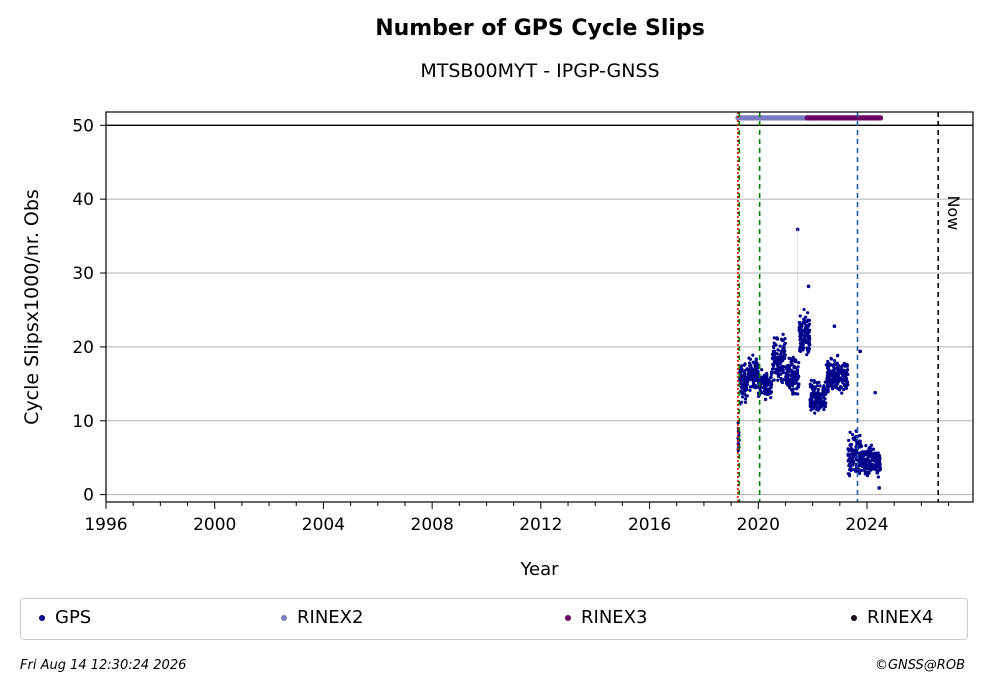 The width and height of the screenshot is (993, 699). I want to click on x-tick-label: 2024, so click(866, 525).